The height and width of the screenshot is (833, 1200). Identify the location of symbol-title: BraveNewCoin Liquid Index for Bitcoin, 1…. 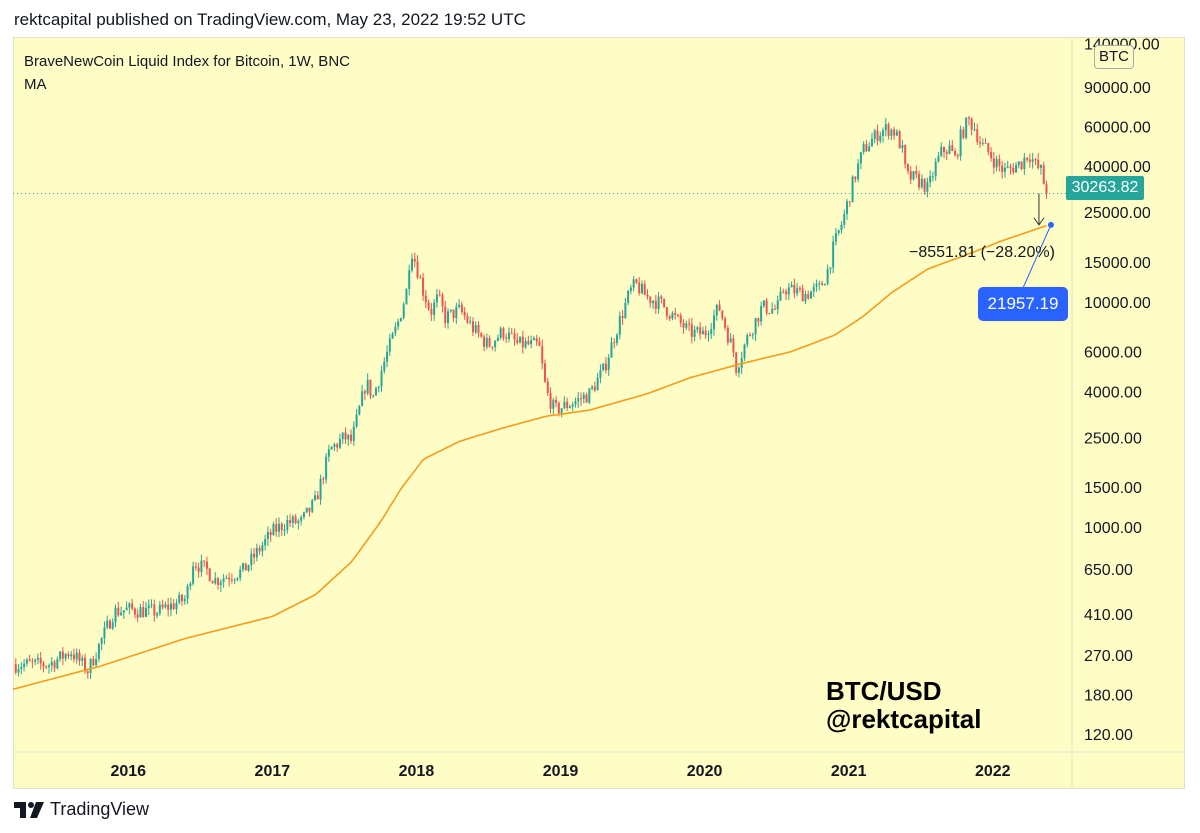
(187, 61).